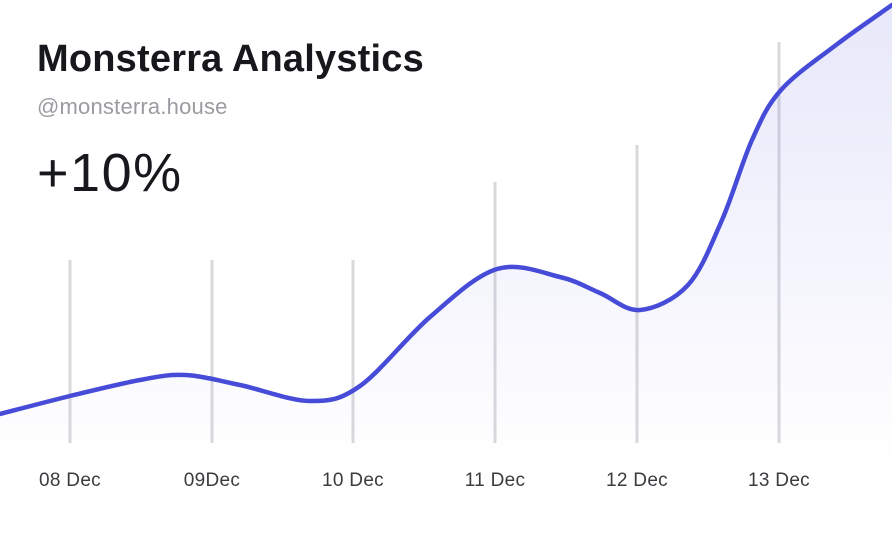  Describe the element at coordinates (636, 480) in the screenshot. I see `x-axis-label: 12 Dec` at that location.